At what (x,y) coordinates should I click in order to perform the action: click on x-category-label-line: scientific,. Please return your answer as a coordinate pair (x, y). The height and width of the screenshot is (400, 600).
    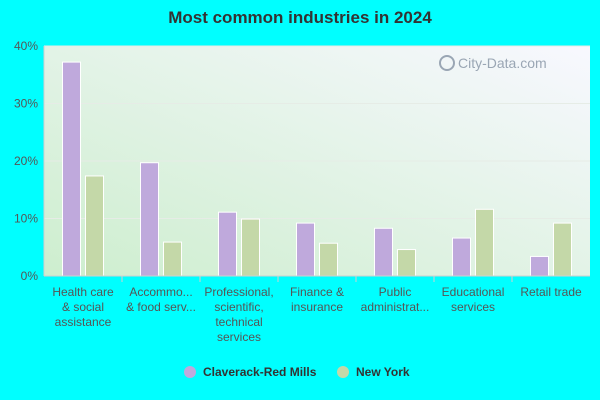
    Looking at the image, I should click on (238, 307).